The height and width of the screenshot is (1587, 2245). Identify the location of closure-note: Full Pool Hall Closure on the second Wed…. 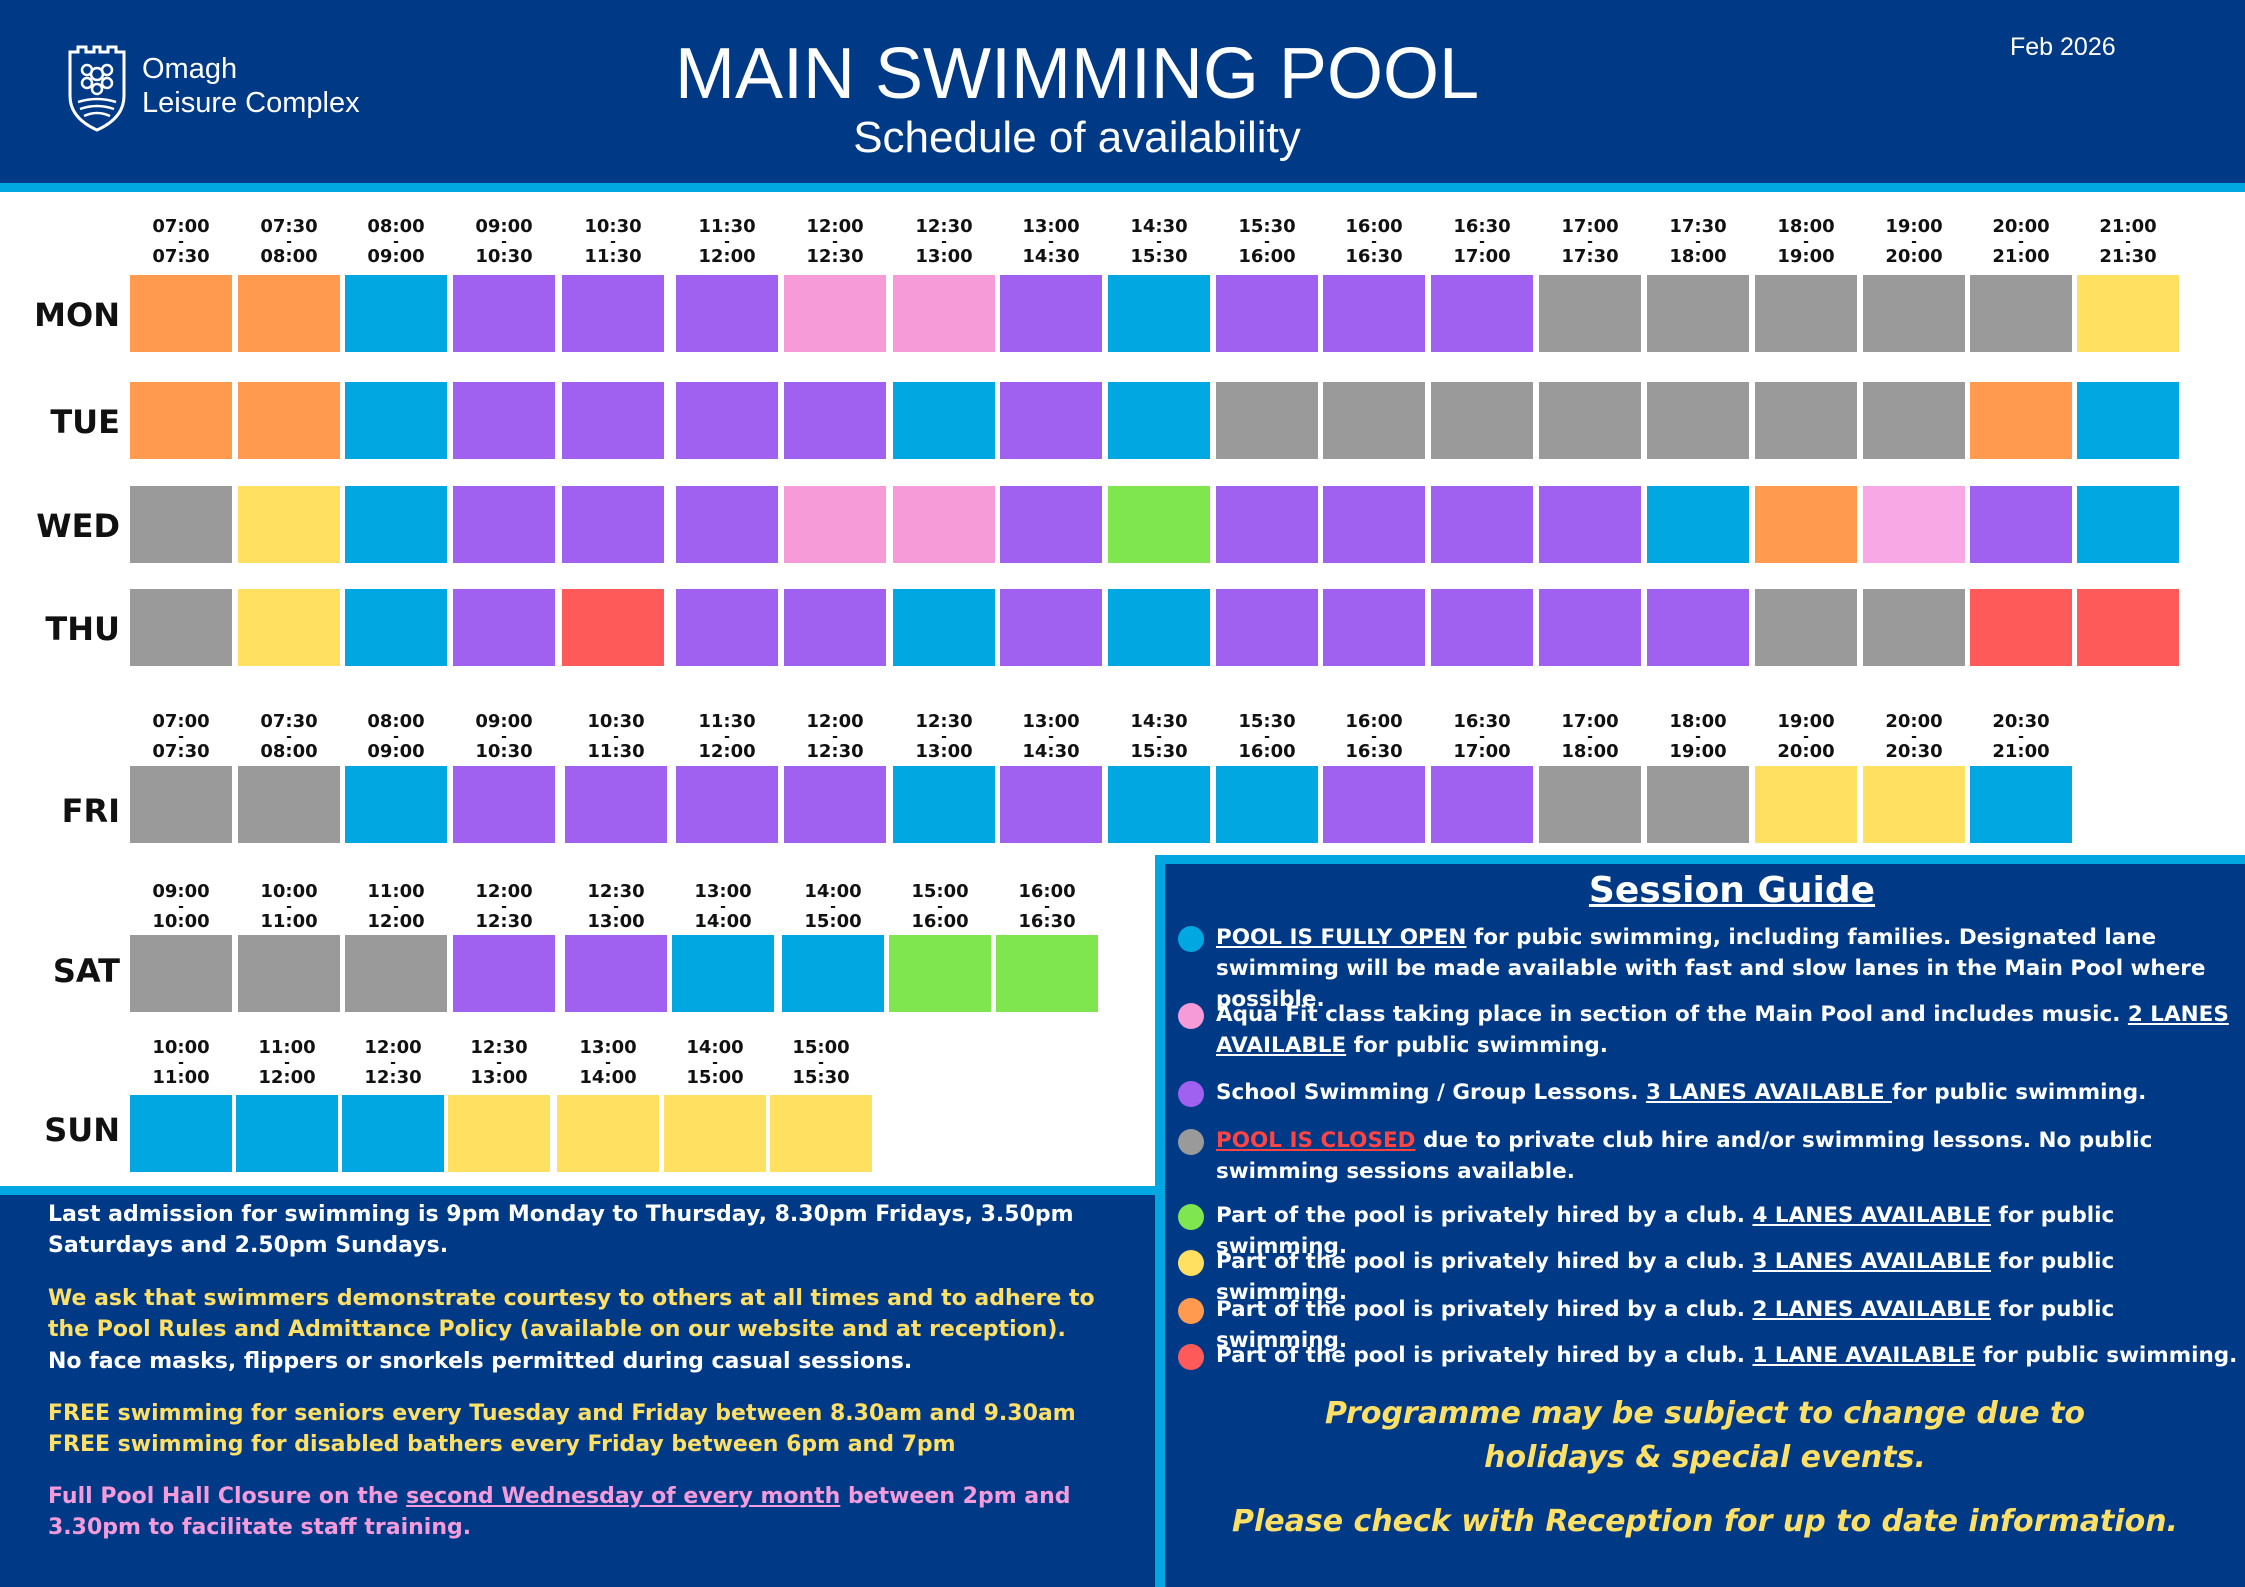
(588, 1512).